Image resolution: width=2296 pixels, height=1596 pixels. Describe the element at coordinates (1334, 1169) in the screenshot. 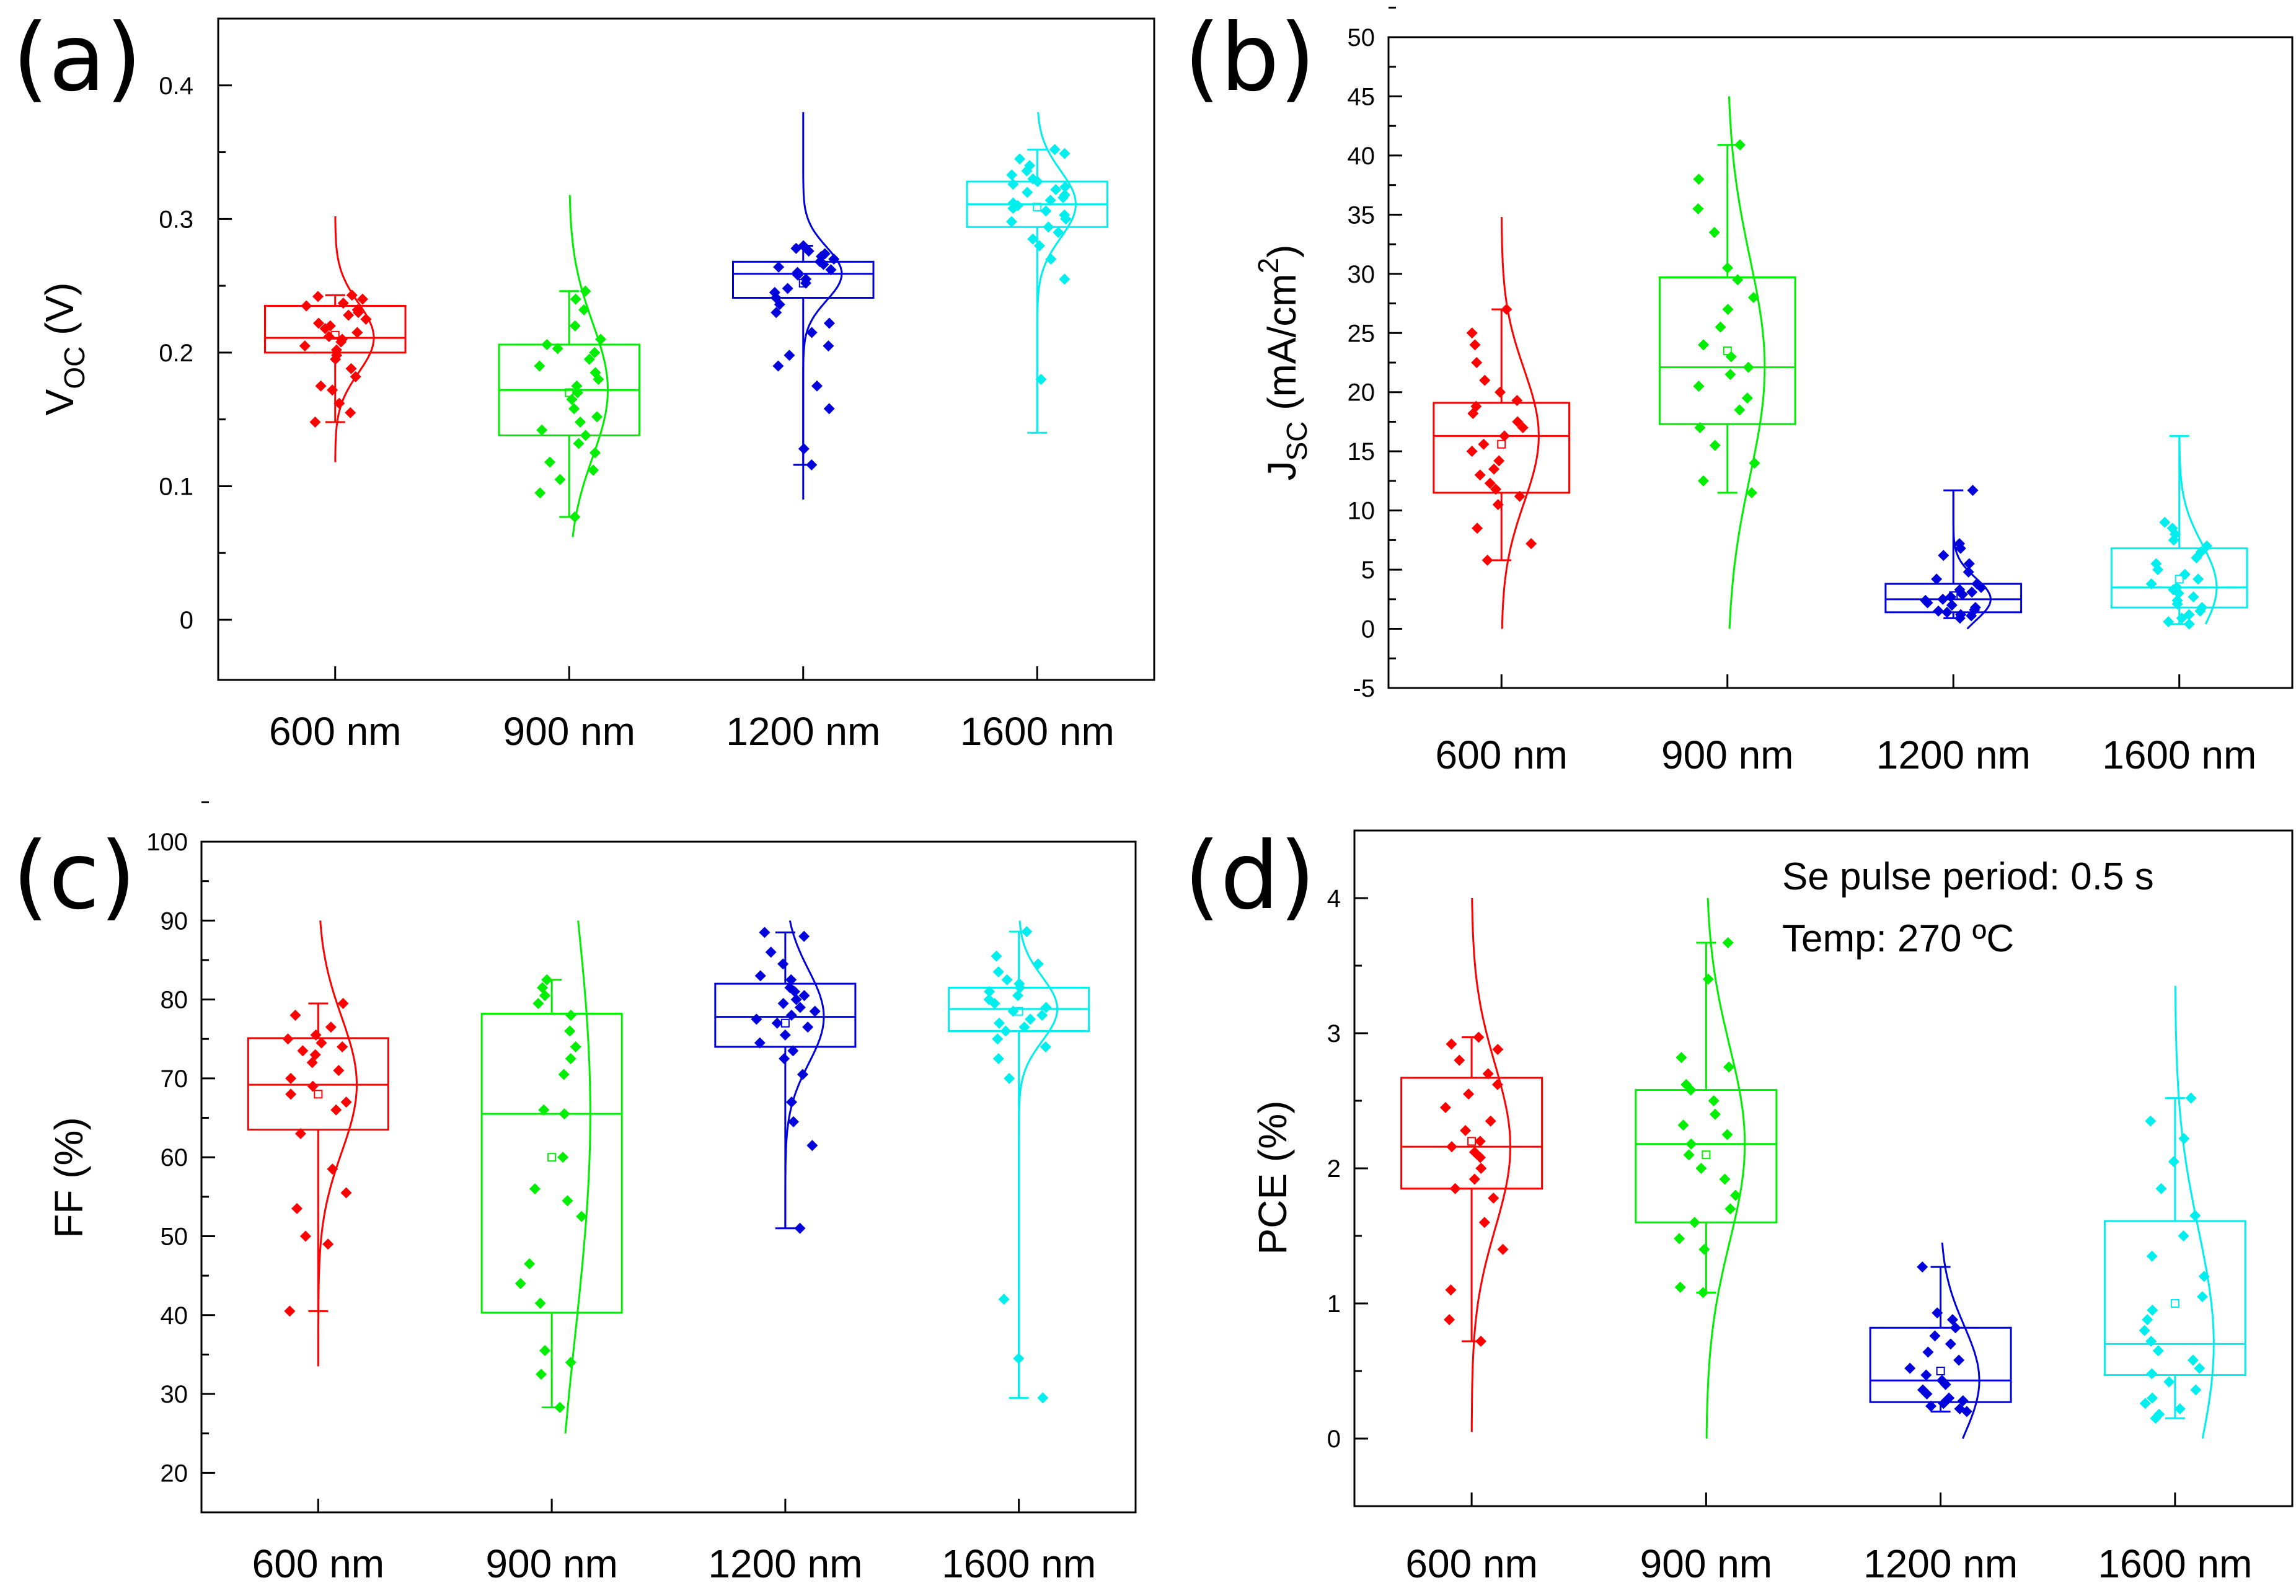

I see `y-tick-label: 2` at that location.